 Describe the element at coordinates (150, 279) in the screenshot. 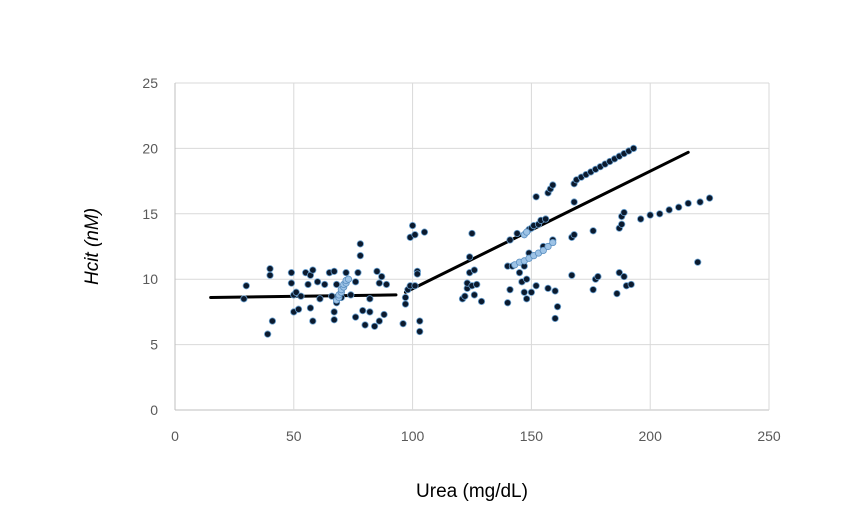

I see `y-tick-label: 10` at that location.